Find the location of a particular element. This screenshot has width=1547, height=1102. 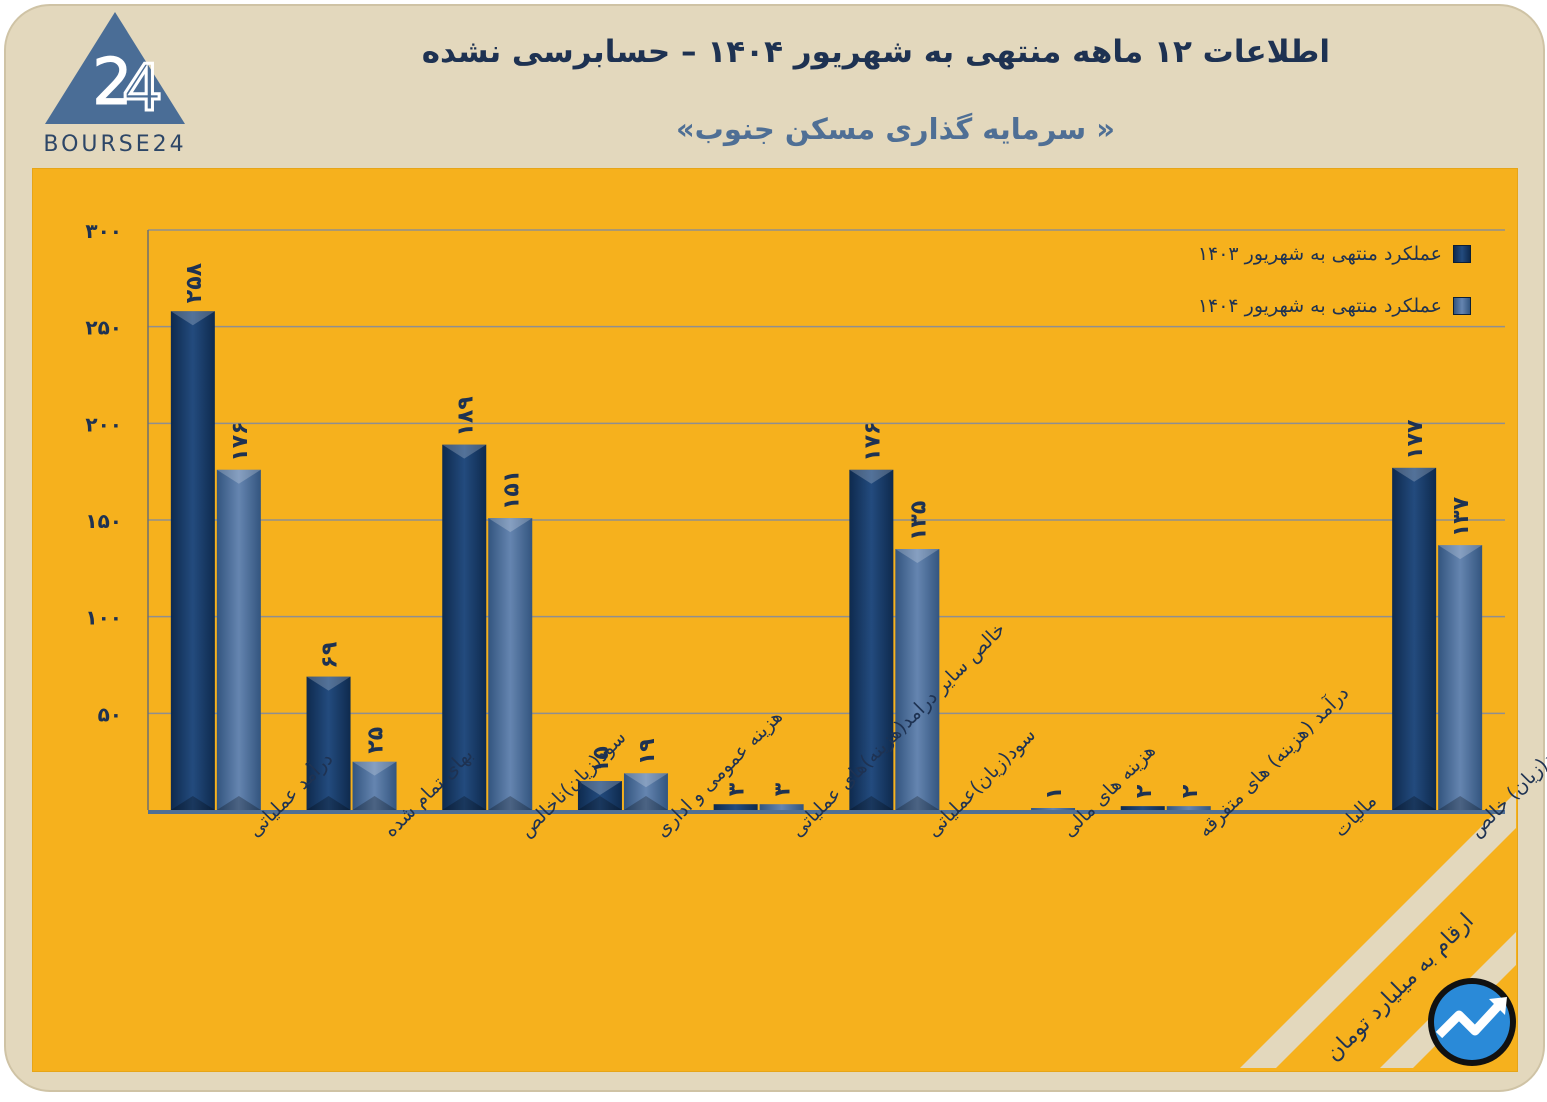

data-label: ۱۳۵ is located at coordinates (918, 521).